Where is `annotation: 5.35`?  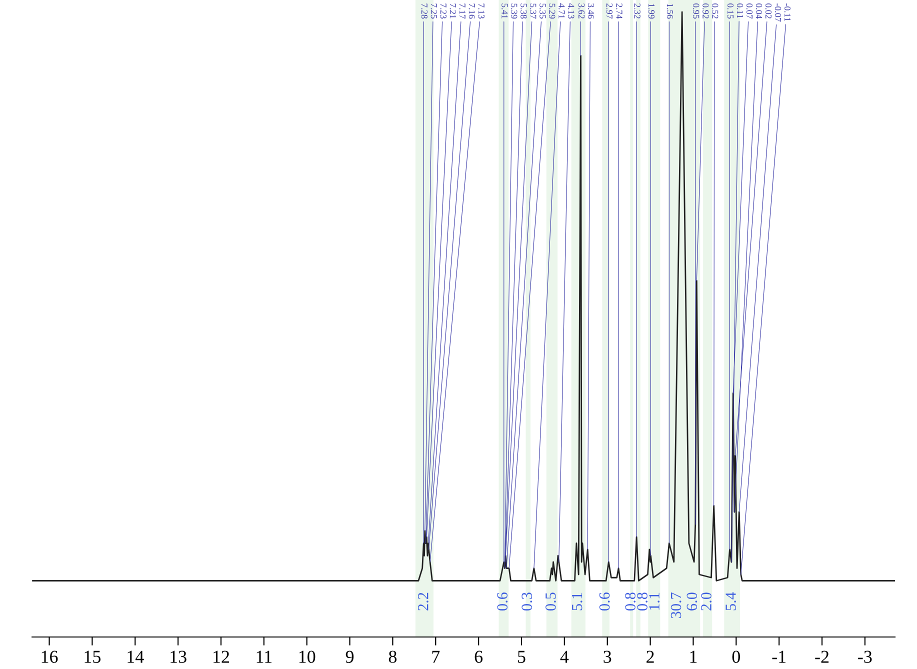 annotation: 5.35 is located at coordinates (543, 11).